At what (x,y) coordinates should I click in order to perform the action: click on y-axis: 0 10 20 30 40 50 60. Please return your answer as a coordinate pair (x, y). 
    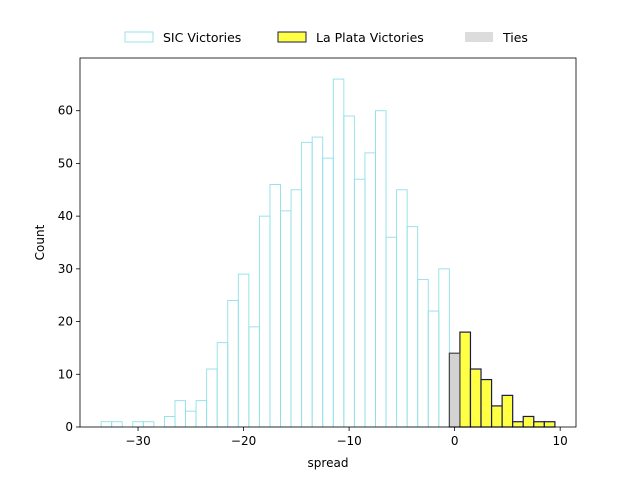
    Looking at the image, I should click on (69, 269).